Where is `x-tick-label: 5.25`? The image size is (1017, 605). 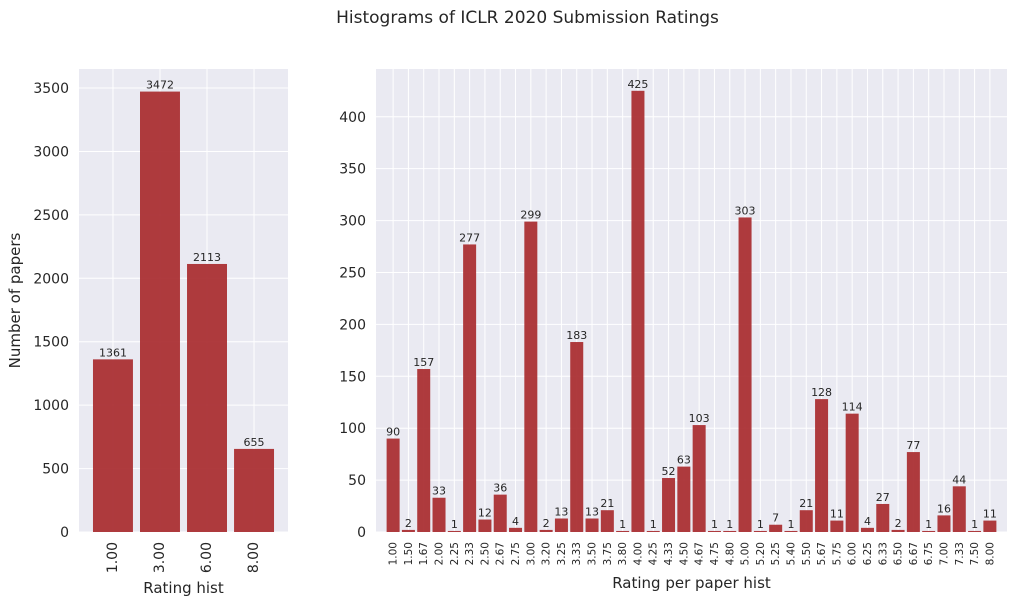 x-tick-label: 5.25 is located at coordinates (776, 553).